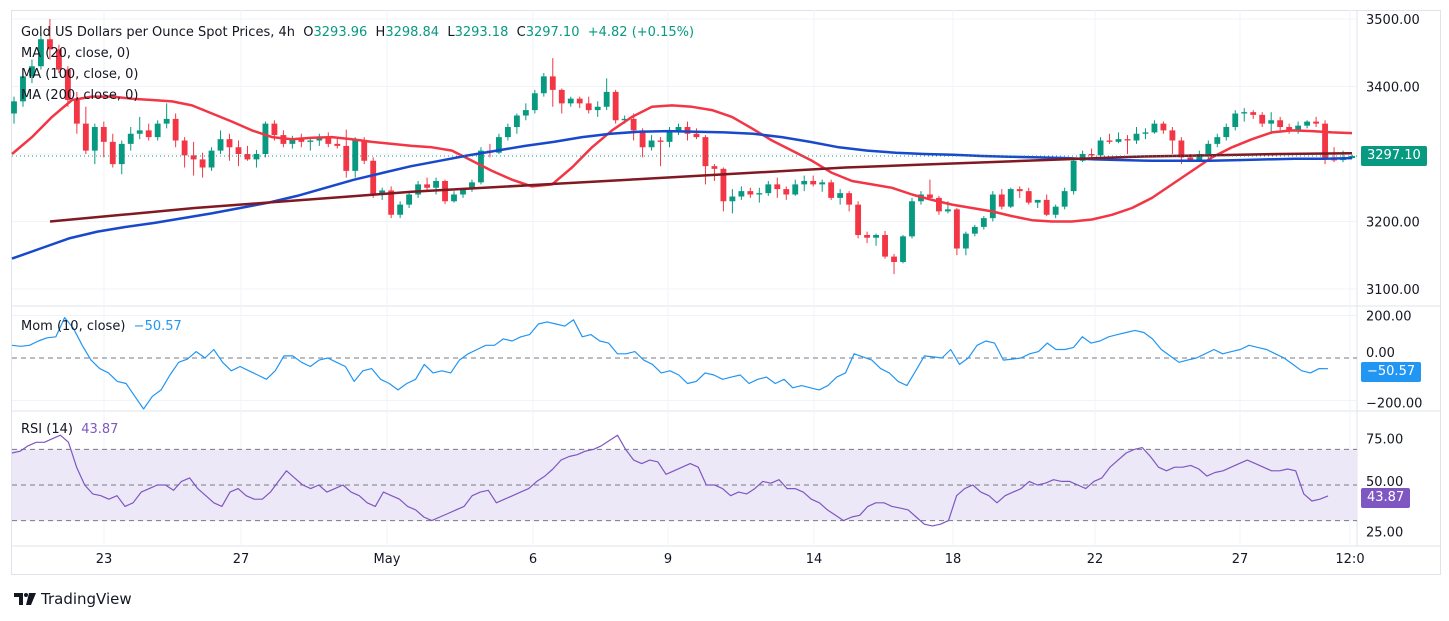 The image size is (1449, 621). Describe the element at coordinates (668, 559) in the screenshot. I see `time-tick-label: 9` at that location.